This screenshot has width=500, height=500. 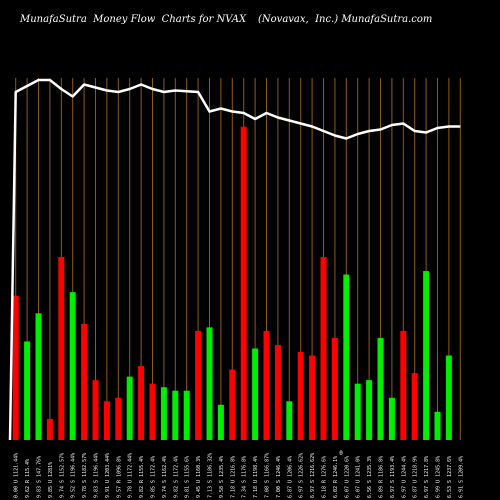 I want to click on x-tick-label: 7.00 S 1246.4%, so click(x=279, y=477).